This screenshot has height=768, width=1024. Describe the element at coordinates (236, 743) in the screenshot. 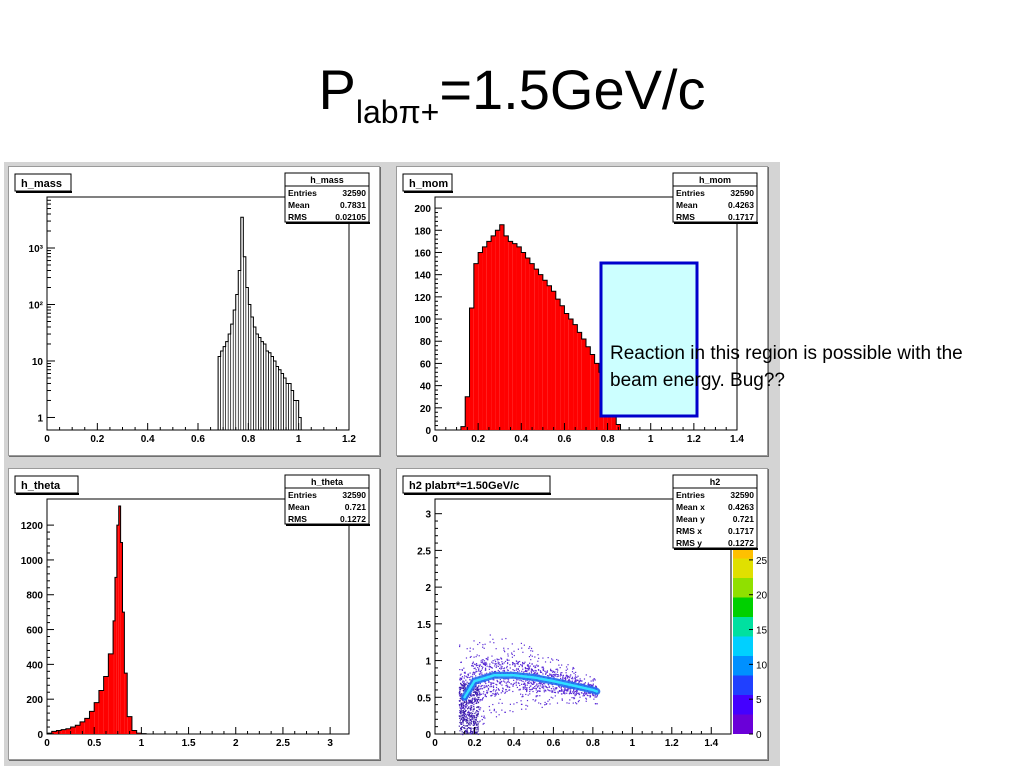

I see `x-tick-label: 2` at that location.